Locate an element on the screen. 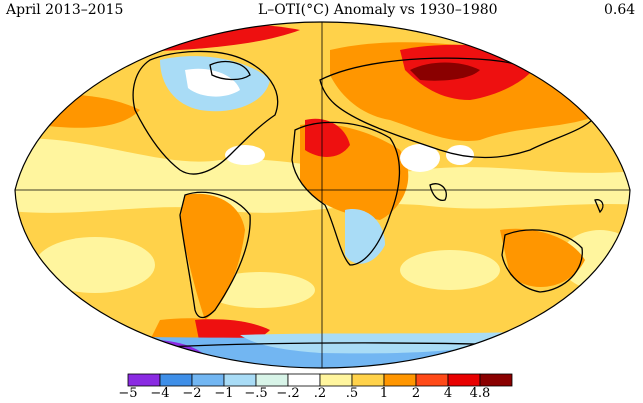 The height and width of the screenshot is (403, 643). north-america-outline is located at coordinates (205, 112).